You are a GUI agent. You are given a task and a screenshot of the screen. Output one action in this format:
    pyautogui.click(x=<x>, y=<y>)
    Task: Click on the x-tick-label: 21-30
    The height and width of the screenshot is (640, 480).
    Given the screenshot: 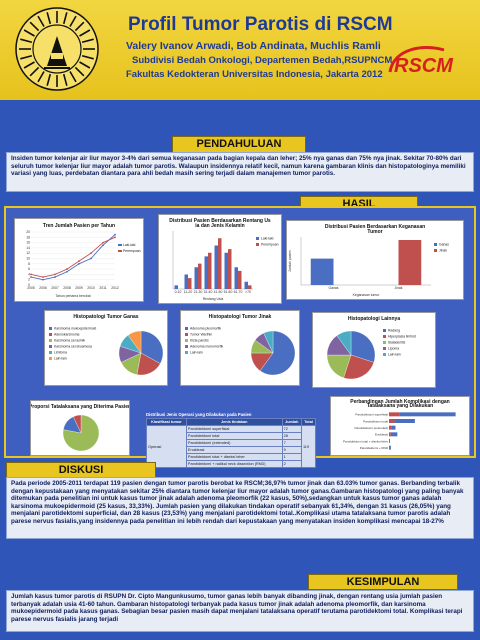 What is the action you would take?
    pyautogui.click(x=198, y=292)
    